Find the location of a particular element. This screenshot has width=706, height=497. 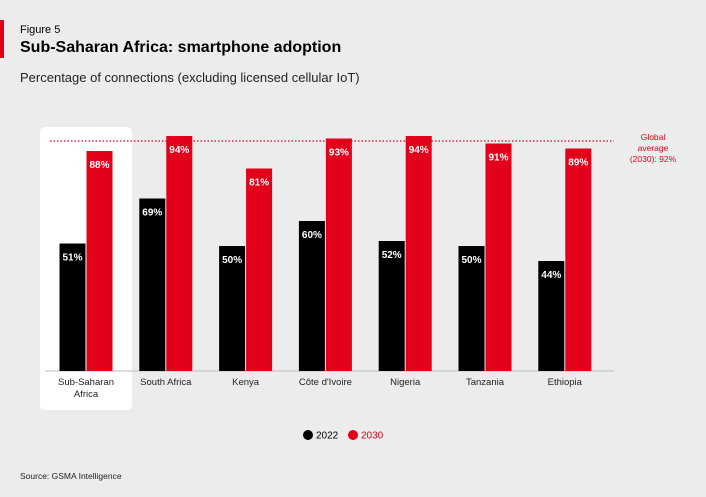

data-label-2022-4: 52% is located at coordinates (392, 255).